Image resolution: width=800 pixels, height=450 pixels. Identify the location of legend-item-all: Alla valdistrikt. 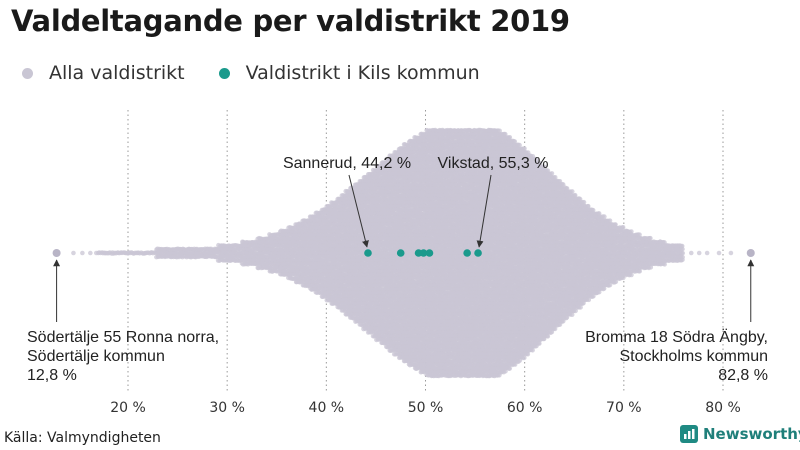
(103, 73).